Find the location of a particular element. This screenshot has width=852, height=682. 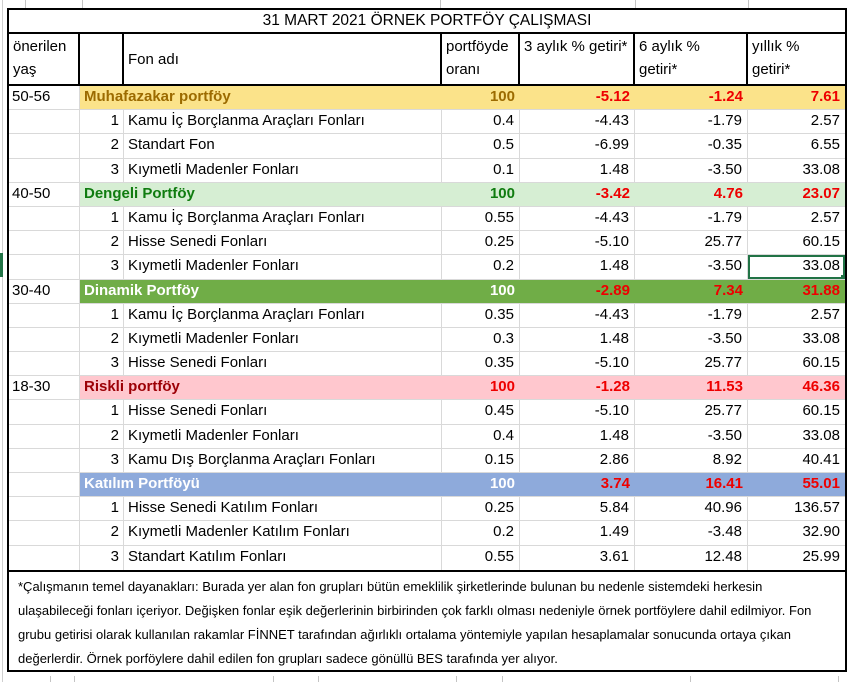

fund-6m-return-cell: 25.77 is located at coordinates (691, 243).